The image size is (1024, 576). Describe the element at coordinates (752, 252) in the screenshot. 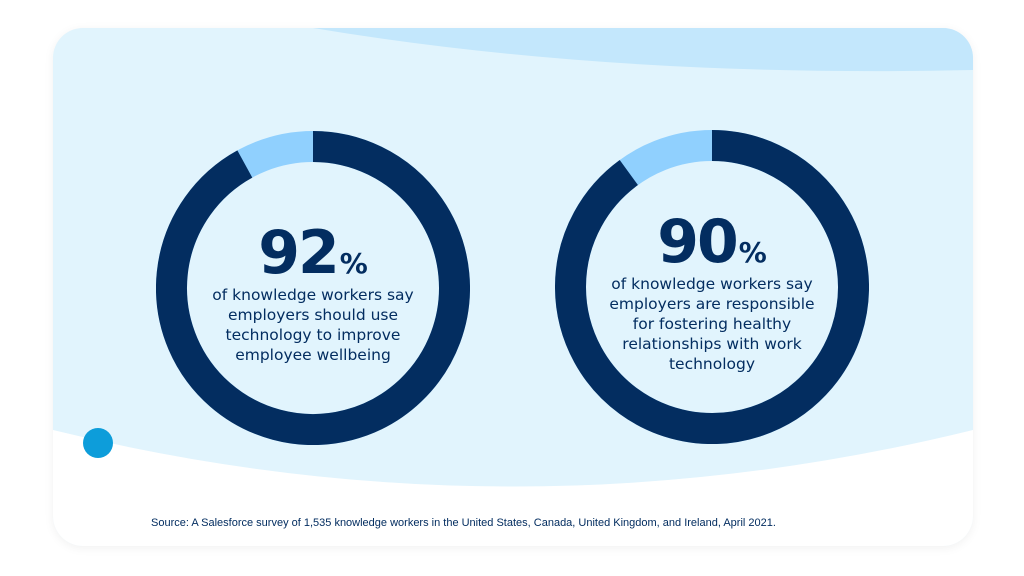

I see `donut-2-percent-sign: %` at that location.